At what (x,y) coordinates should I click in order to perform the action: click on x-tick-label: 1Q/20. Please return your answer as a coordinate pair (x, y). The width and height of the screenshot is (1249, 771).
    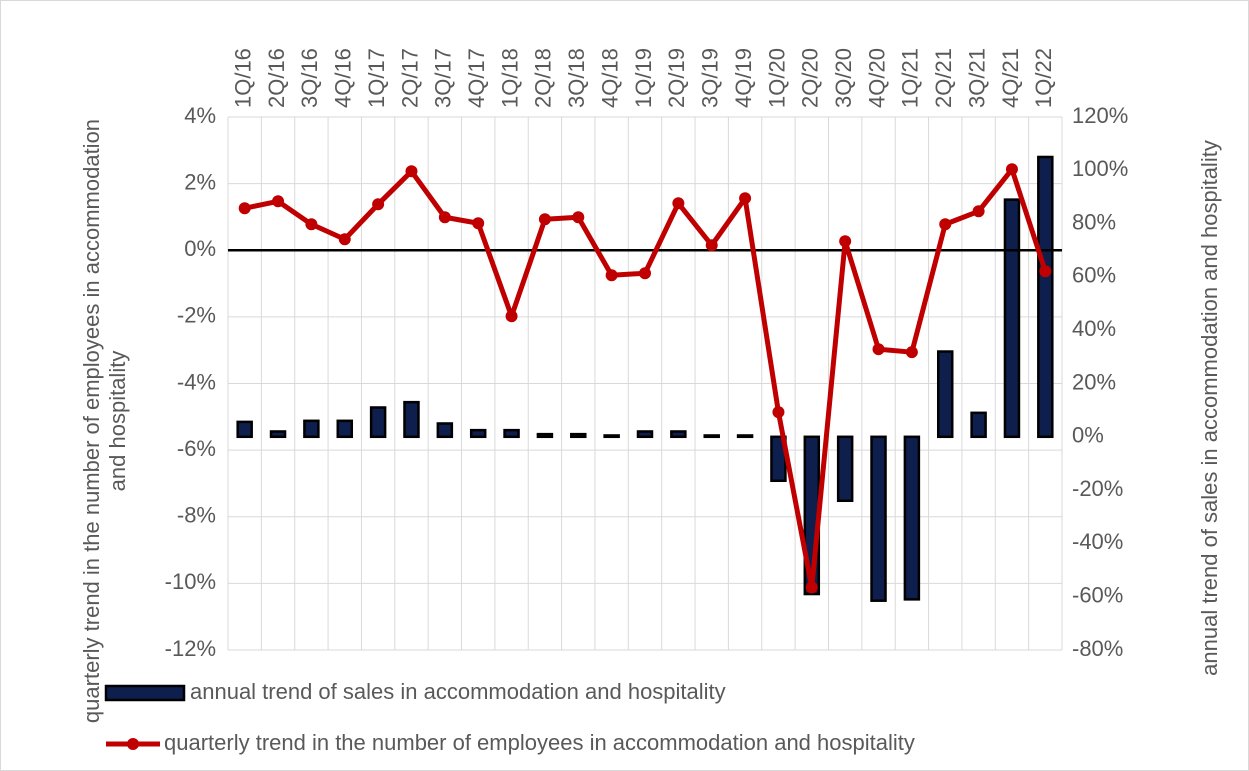
    Looking at the image, I should click on (776, 78).